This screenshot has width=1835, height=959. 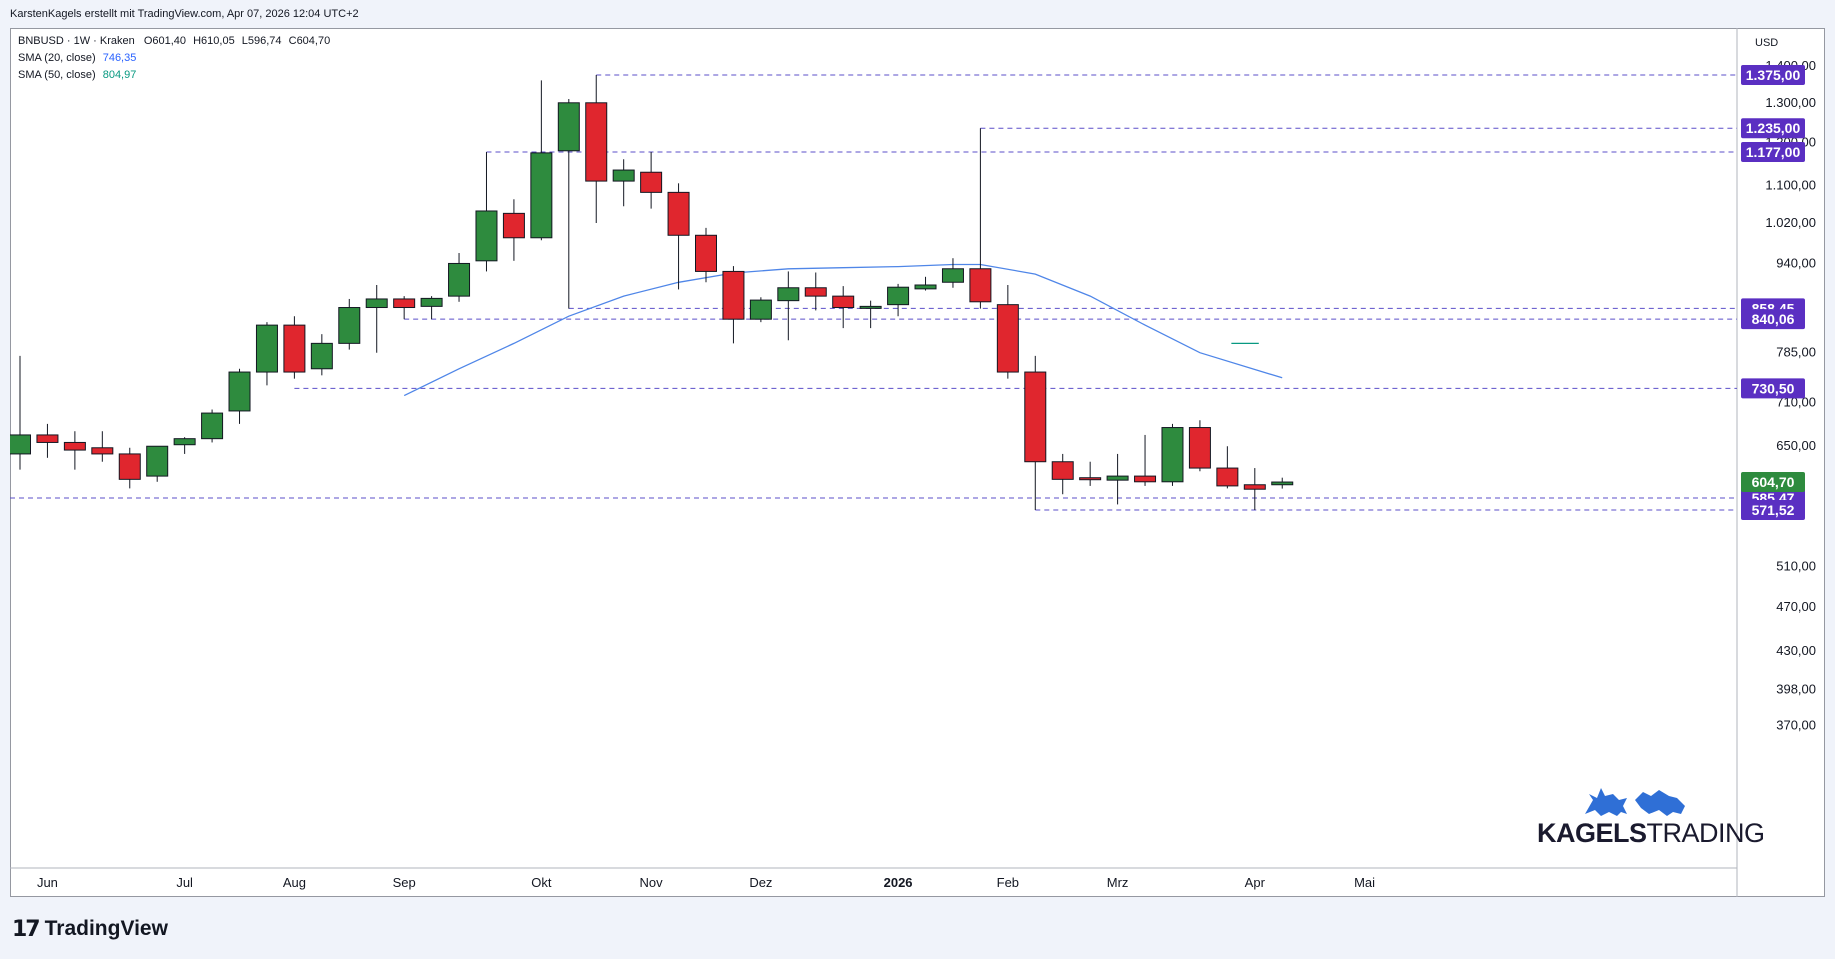 I want to click on legend-sma20-label: SMA (20, close), so click(x=57, y=58).